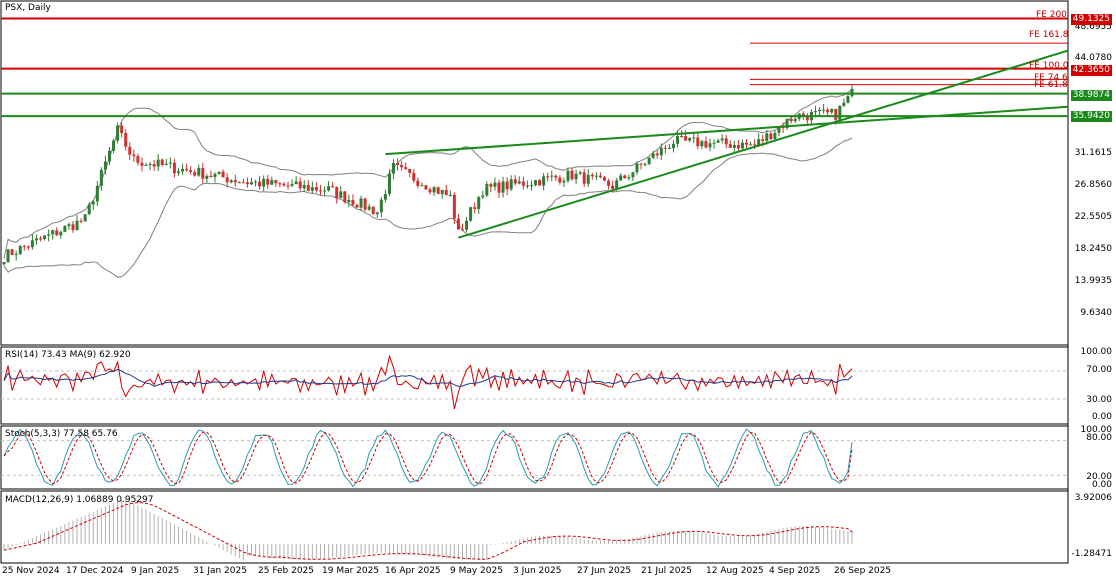 This screenshot has width=1116, height=585. Describe the element at coordinates (1049, 35) in the screenshot. I see `fe-label: FE 161.8` at that location.